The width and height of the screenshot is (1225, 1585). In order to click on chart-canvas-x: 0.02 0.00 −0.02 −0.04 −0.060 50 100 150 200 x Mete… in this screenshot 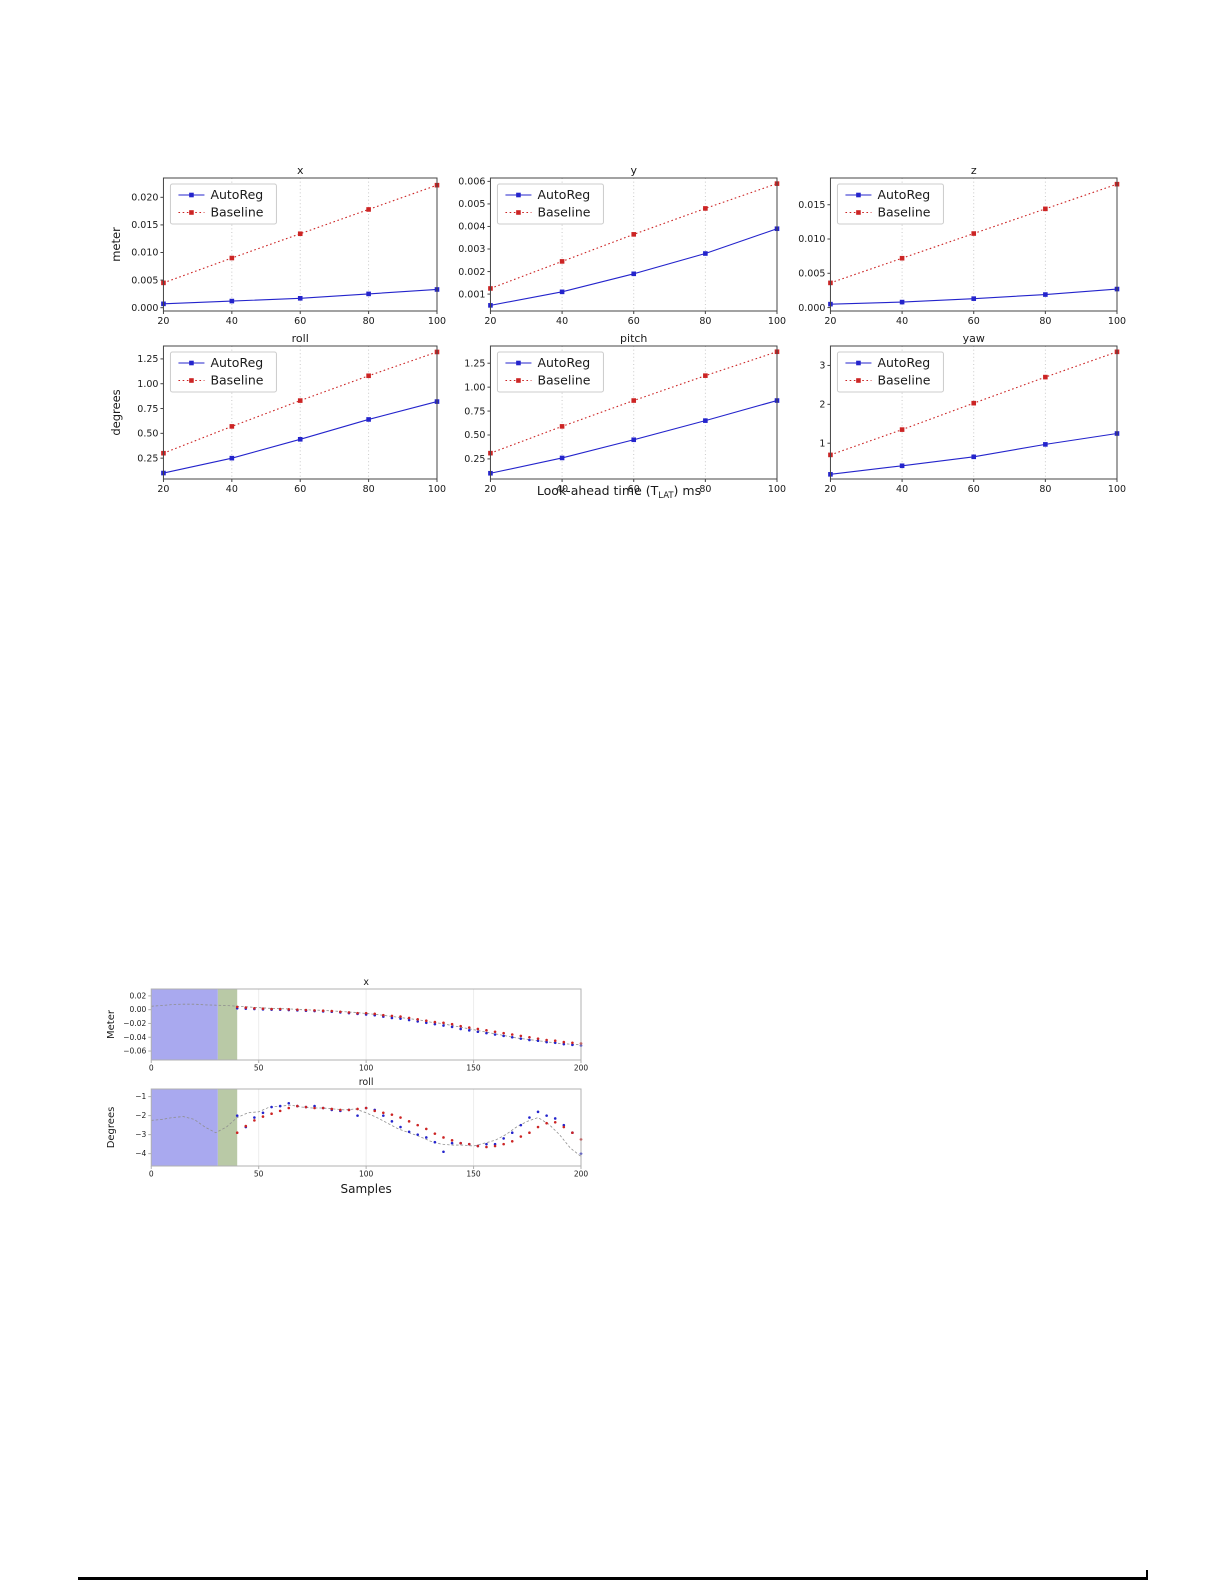, I will do `click(347, 1025)`.